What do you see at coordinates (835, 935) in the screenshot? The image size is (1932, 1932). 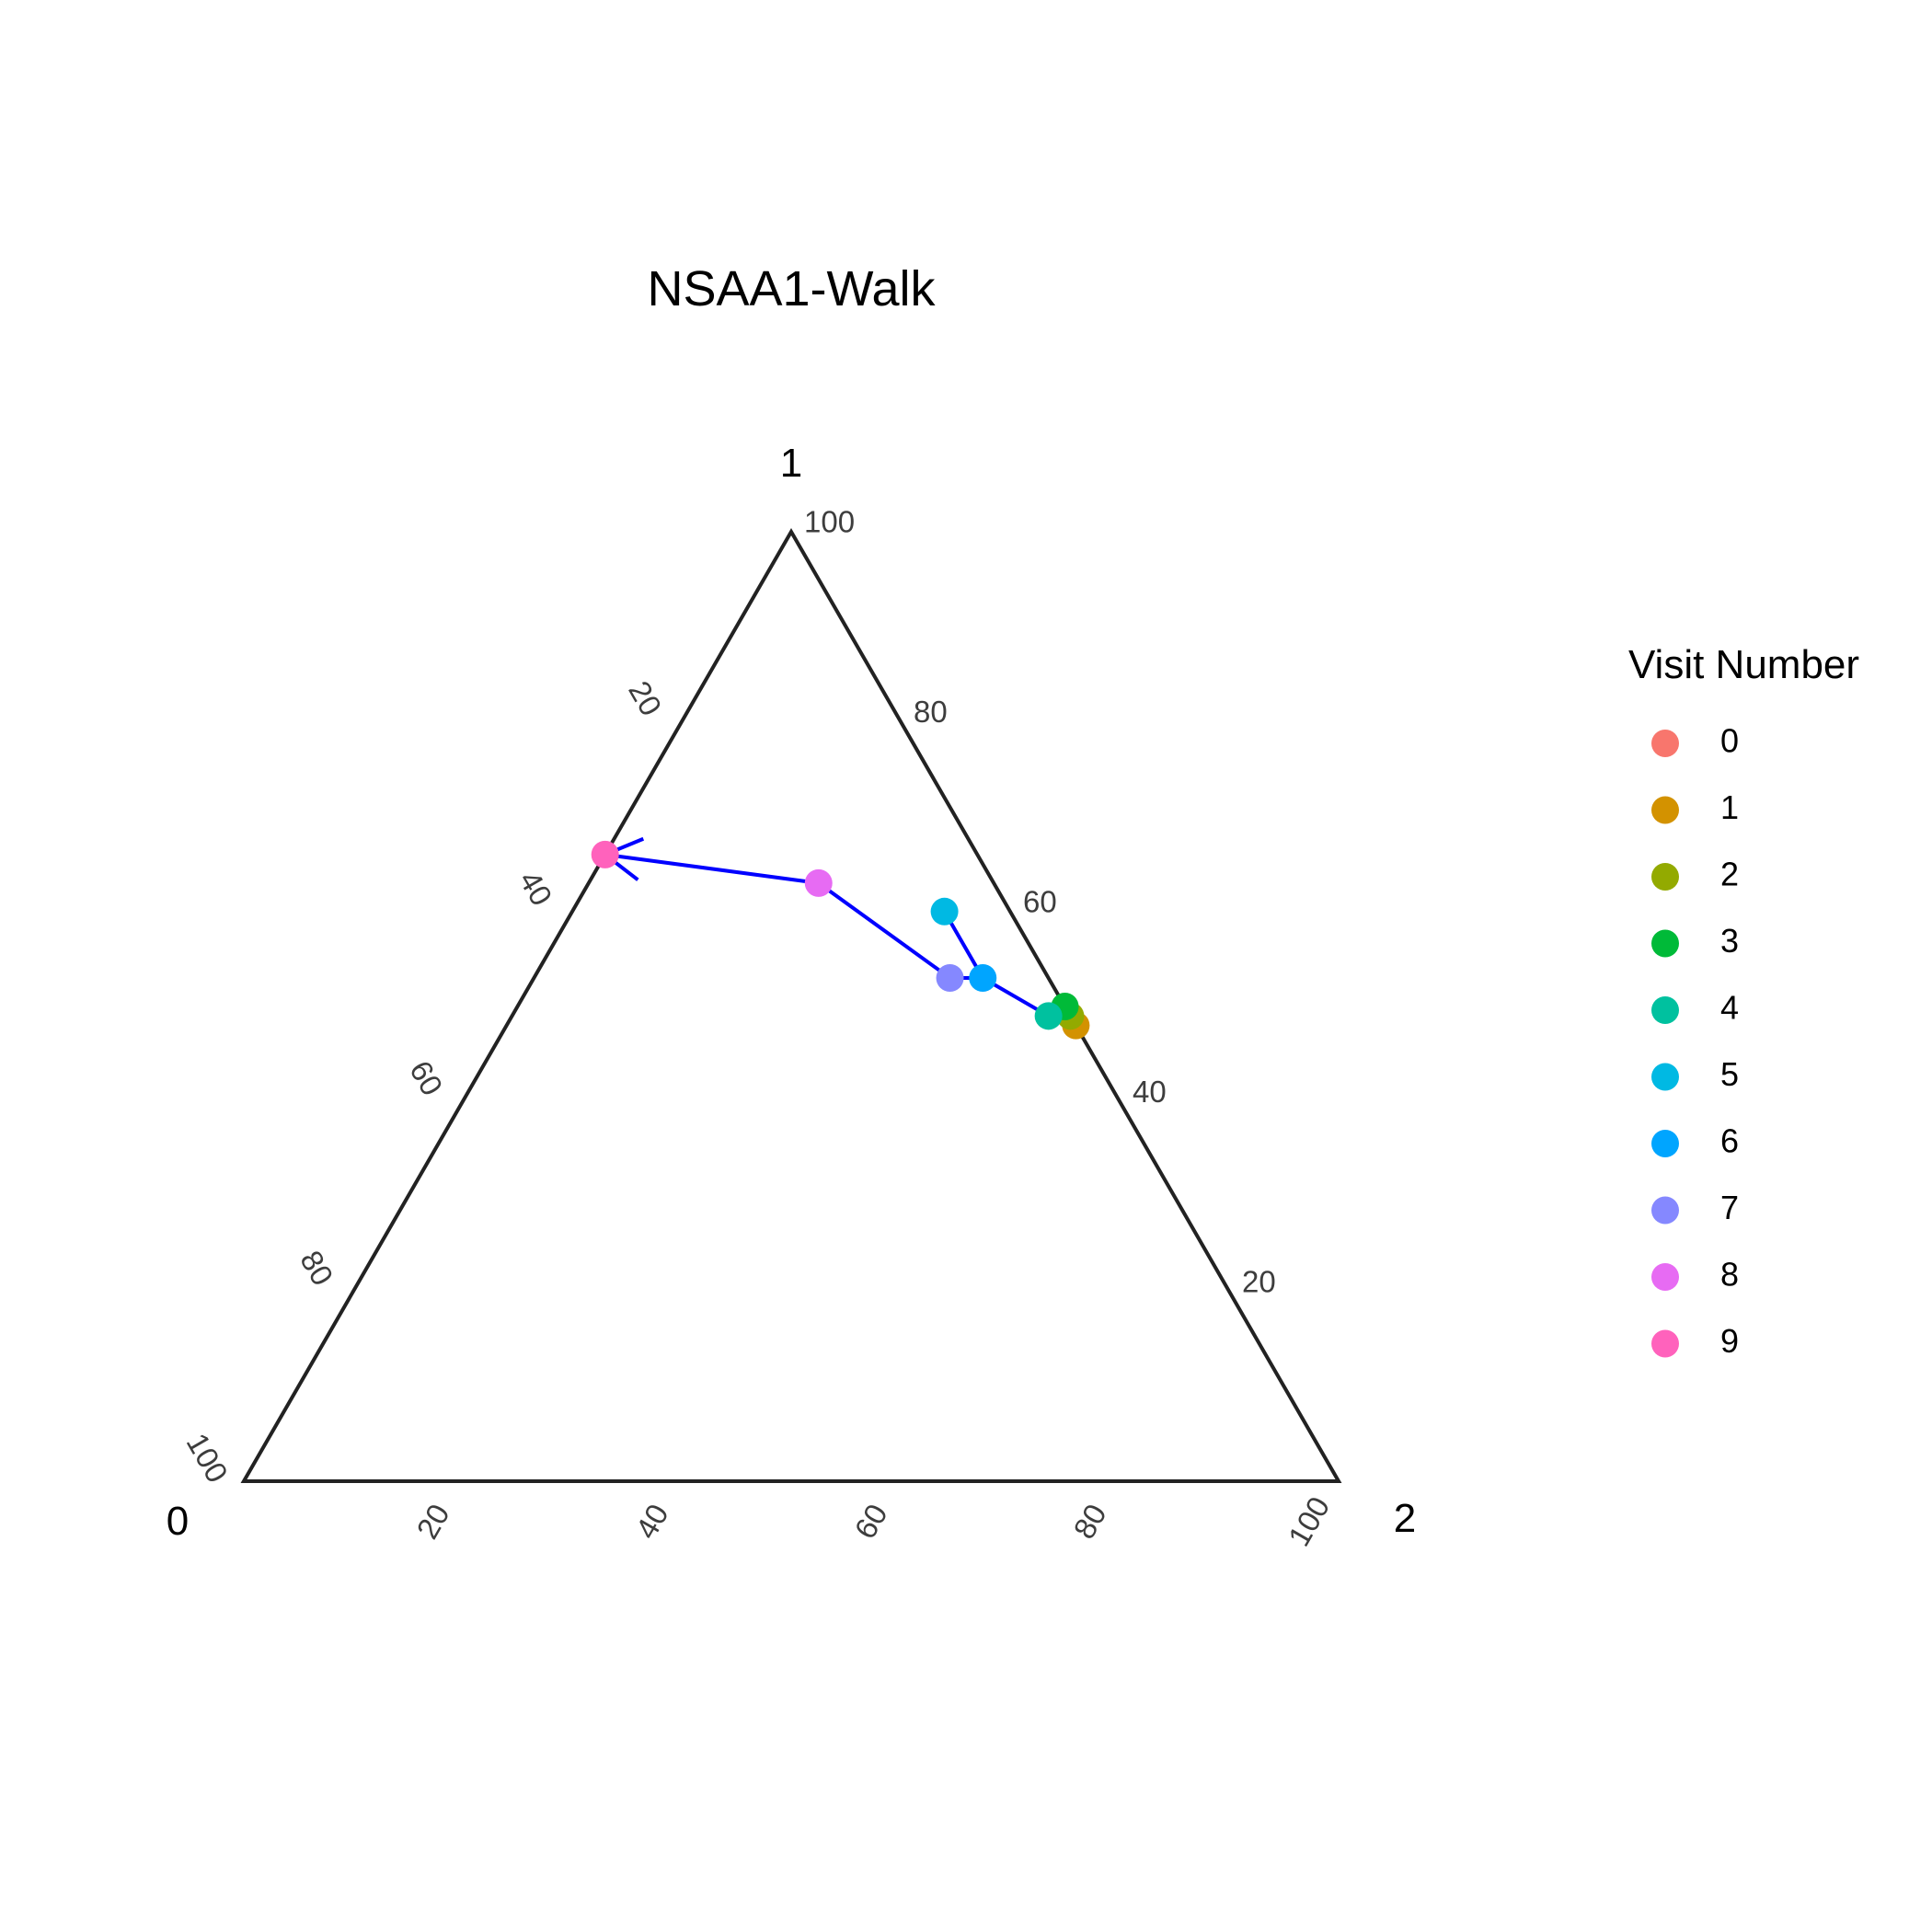 I see `trajectory-line` at bounding box center [835, 935].